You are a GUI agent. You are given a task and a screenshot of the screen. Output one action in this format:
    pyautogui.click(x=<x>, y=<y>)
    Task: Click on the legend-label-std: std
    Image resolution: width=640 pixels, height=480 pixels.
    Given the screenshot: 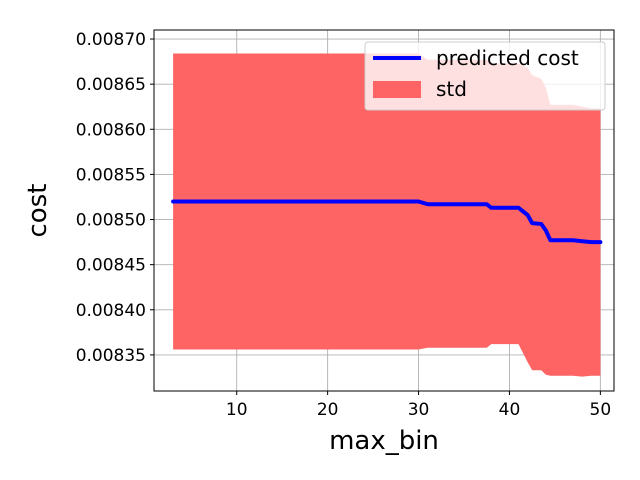 What is the action you would take?
    pyautogui.click(x=451, y=89)
    